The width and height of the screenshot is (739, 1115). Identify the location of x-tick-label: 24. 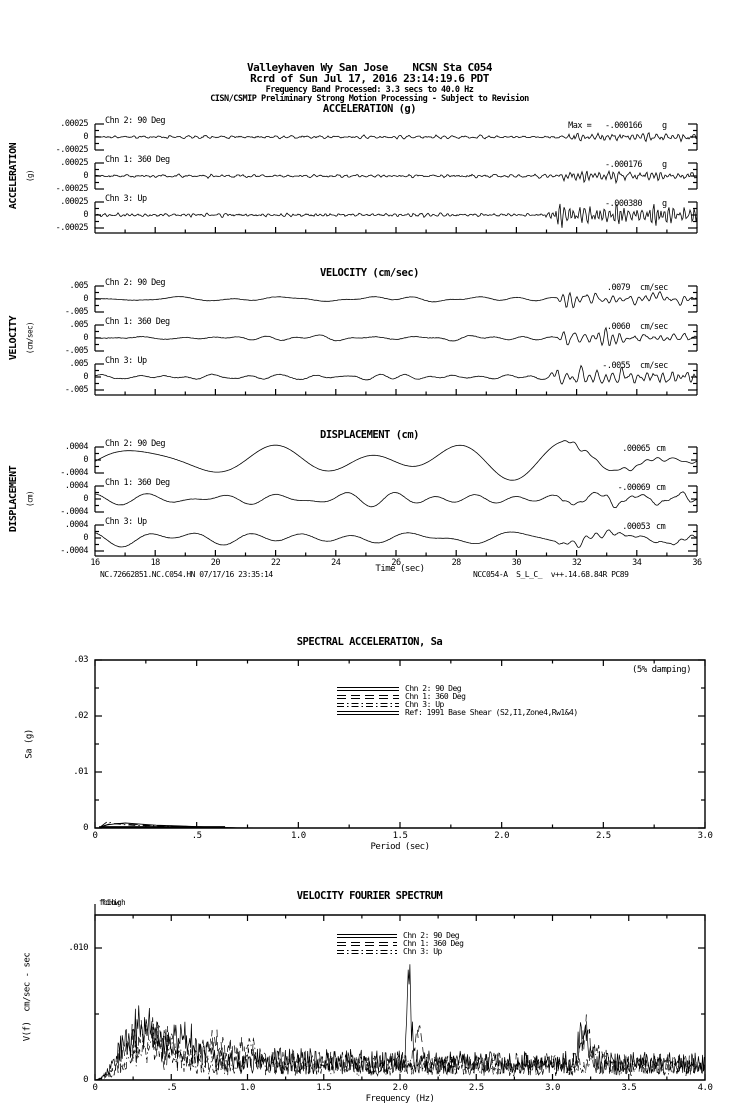
(336, 563).